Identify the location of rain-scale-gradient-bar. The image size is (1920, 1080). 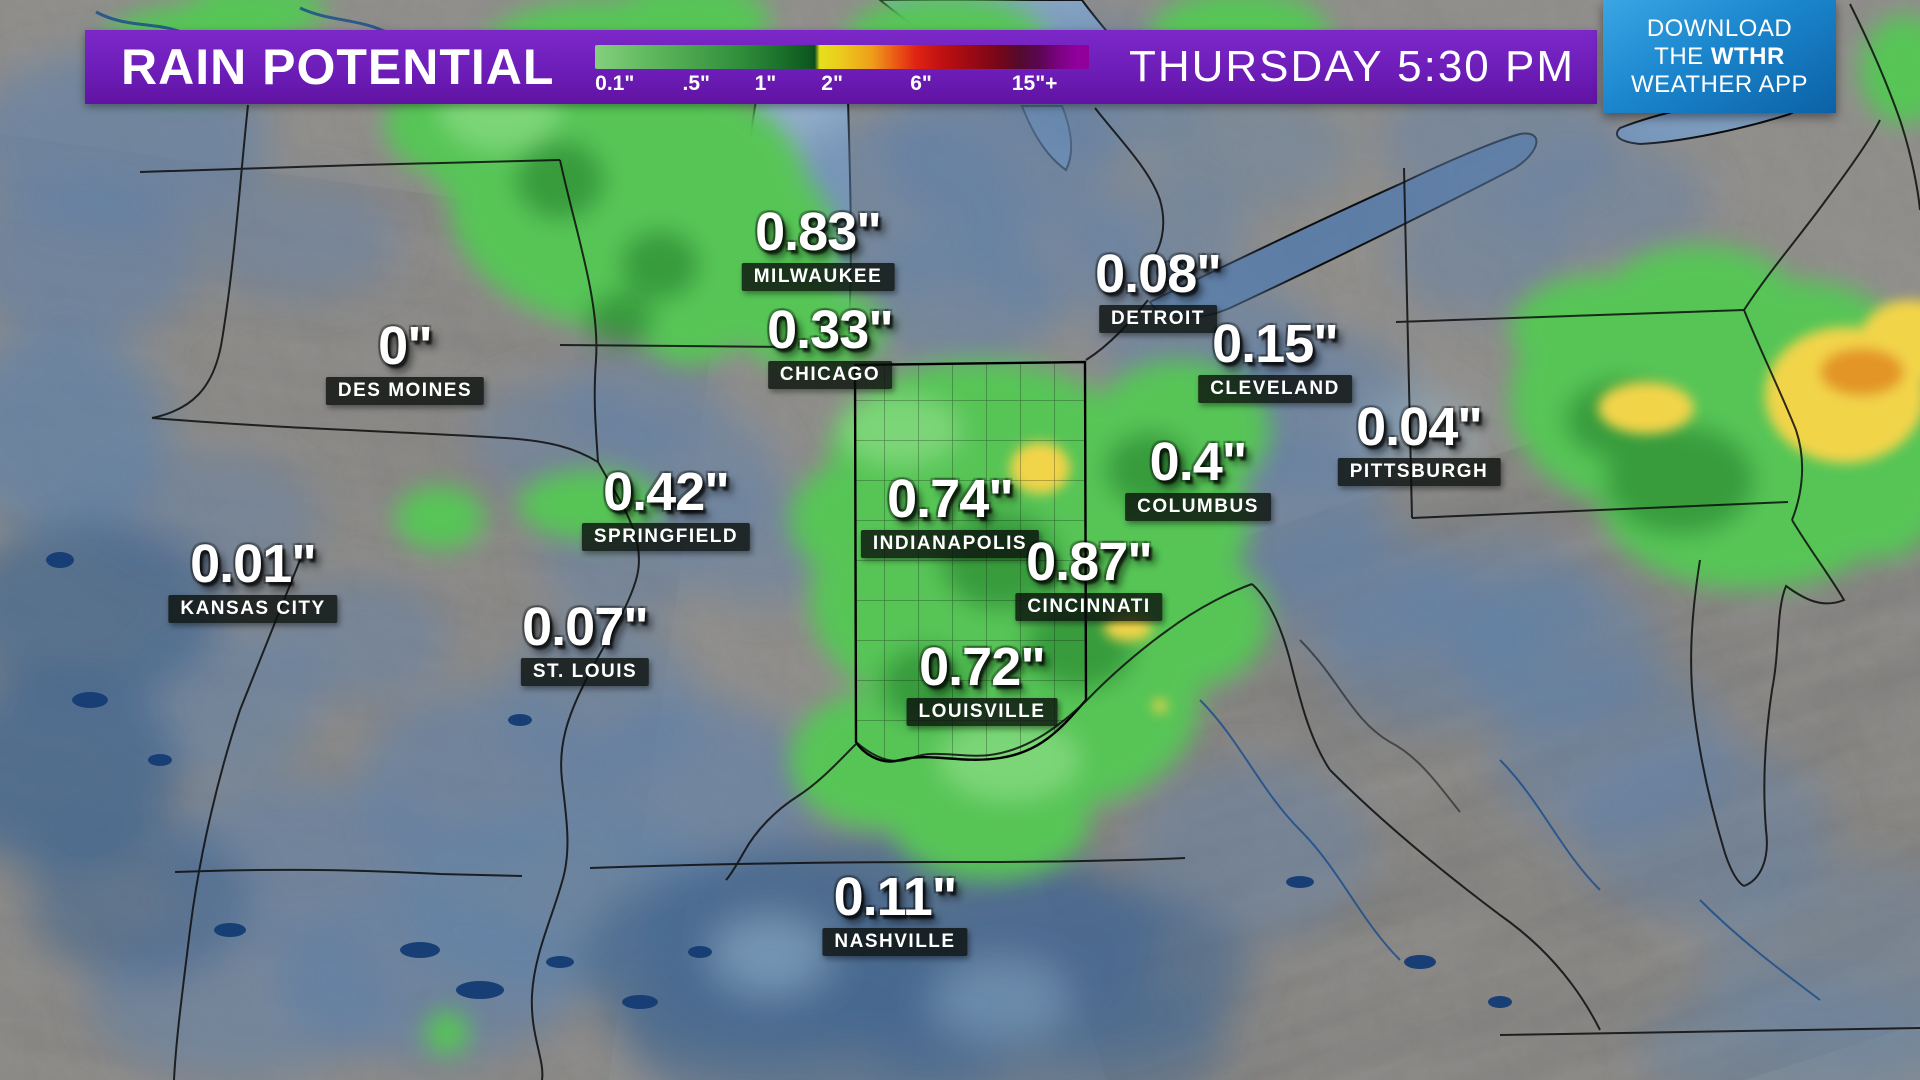
(842, 57).